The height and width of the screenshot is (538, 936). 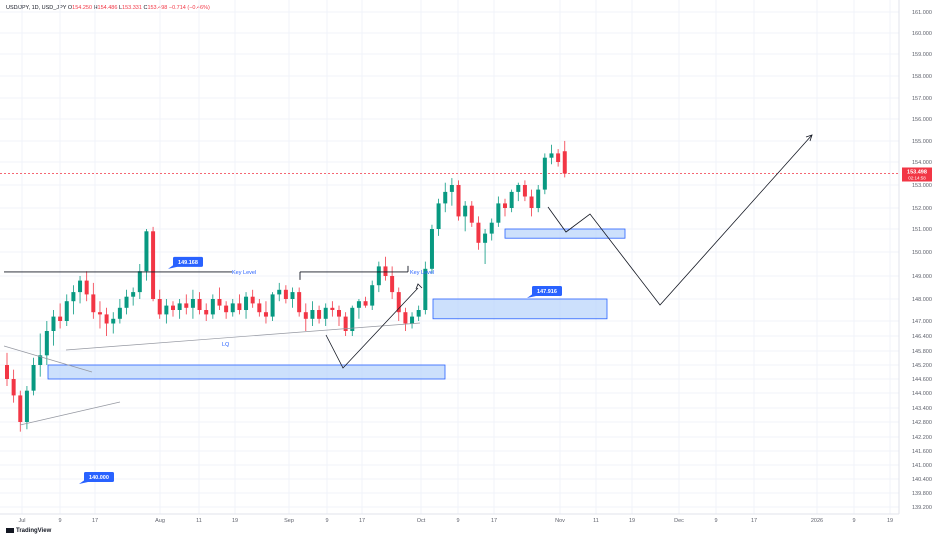 What do you see at coordinates (922, 480) in the screenshot?
I see `y-tick-label: 140.400` at bounding box center [922, 480].